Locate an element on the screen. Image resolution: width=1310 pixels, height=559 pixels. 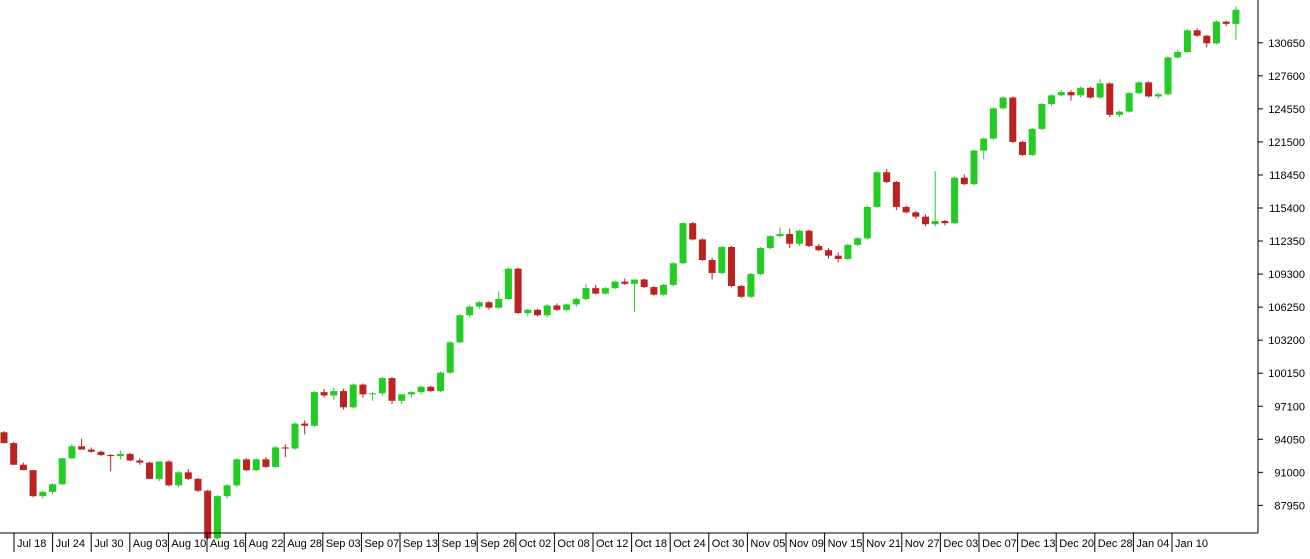
y-tick-label: 124550 is located at coordinates (1286, 110).